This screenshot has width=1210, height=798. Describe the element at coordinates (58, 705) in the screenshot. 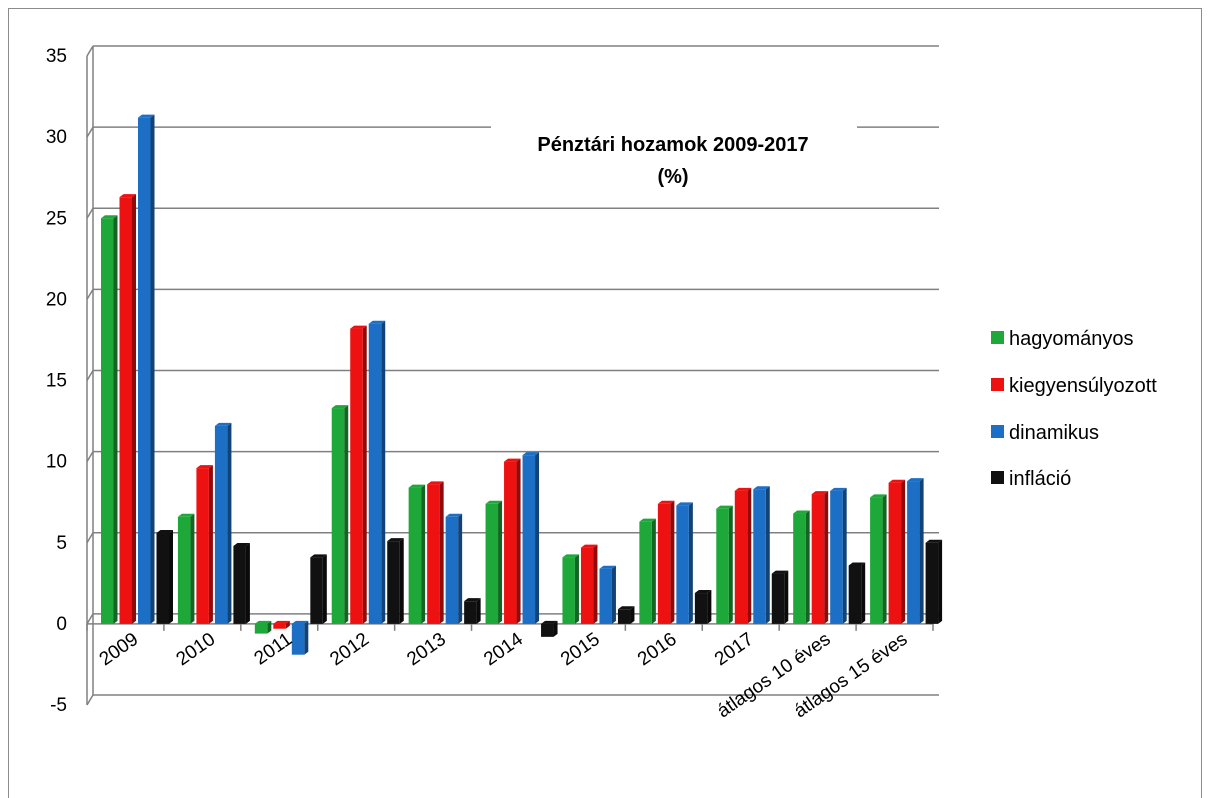

I see `y-tick-label: -5` at that location.